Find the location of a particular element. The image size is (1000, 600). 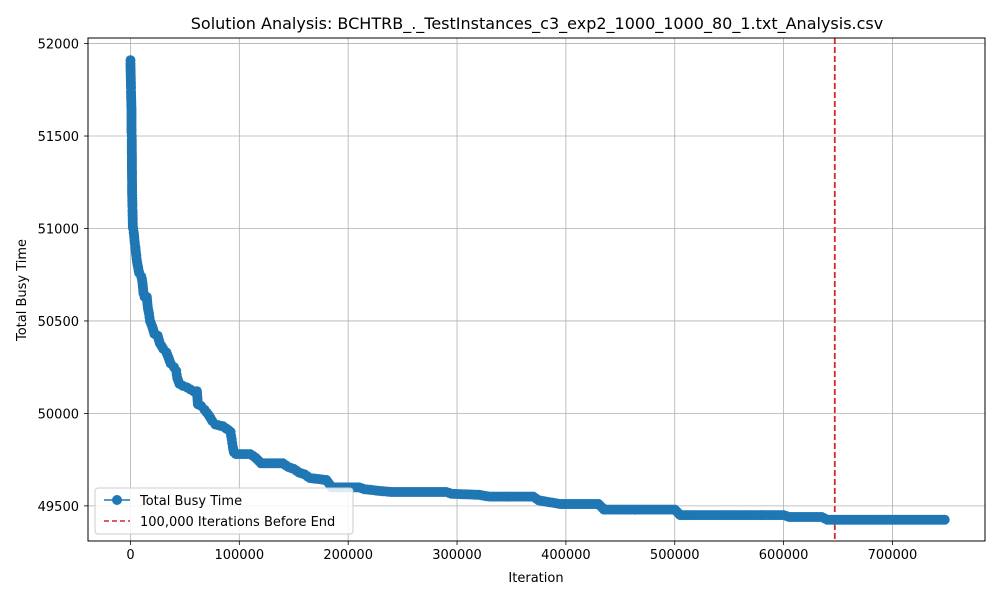

legend-box is located at coordinates (224, 511).